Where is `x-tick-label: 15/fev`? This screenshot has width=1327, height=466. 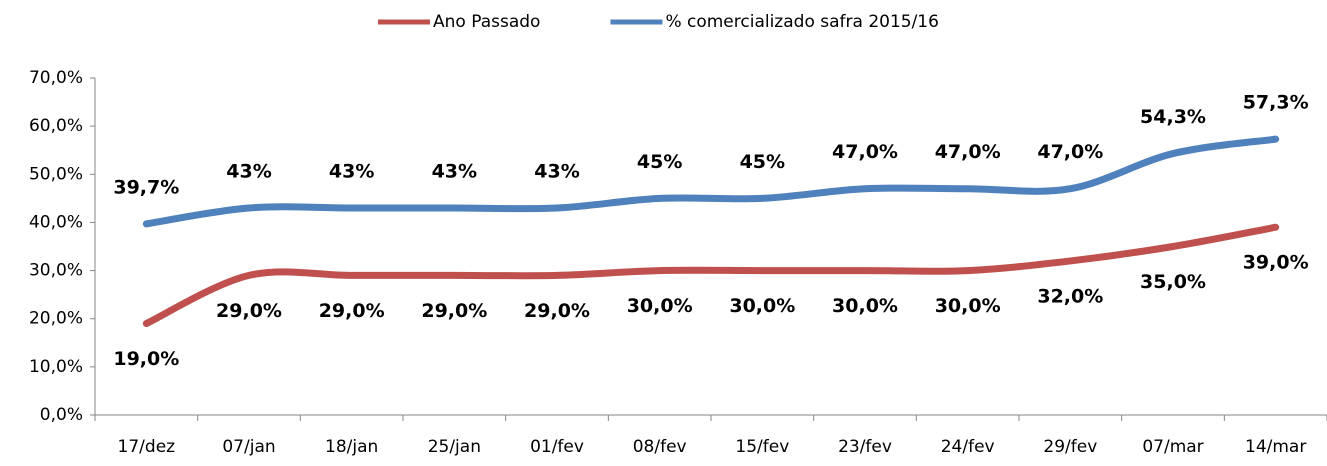 x-tick-label: 15/fev is located at coordinates (762, 447).